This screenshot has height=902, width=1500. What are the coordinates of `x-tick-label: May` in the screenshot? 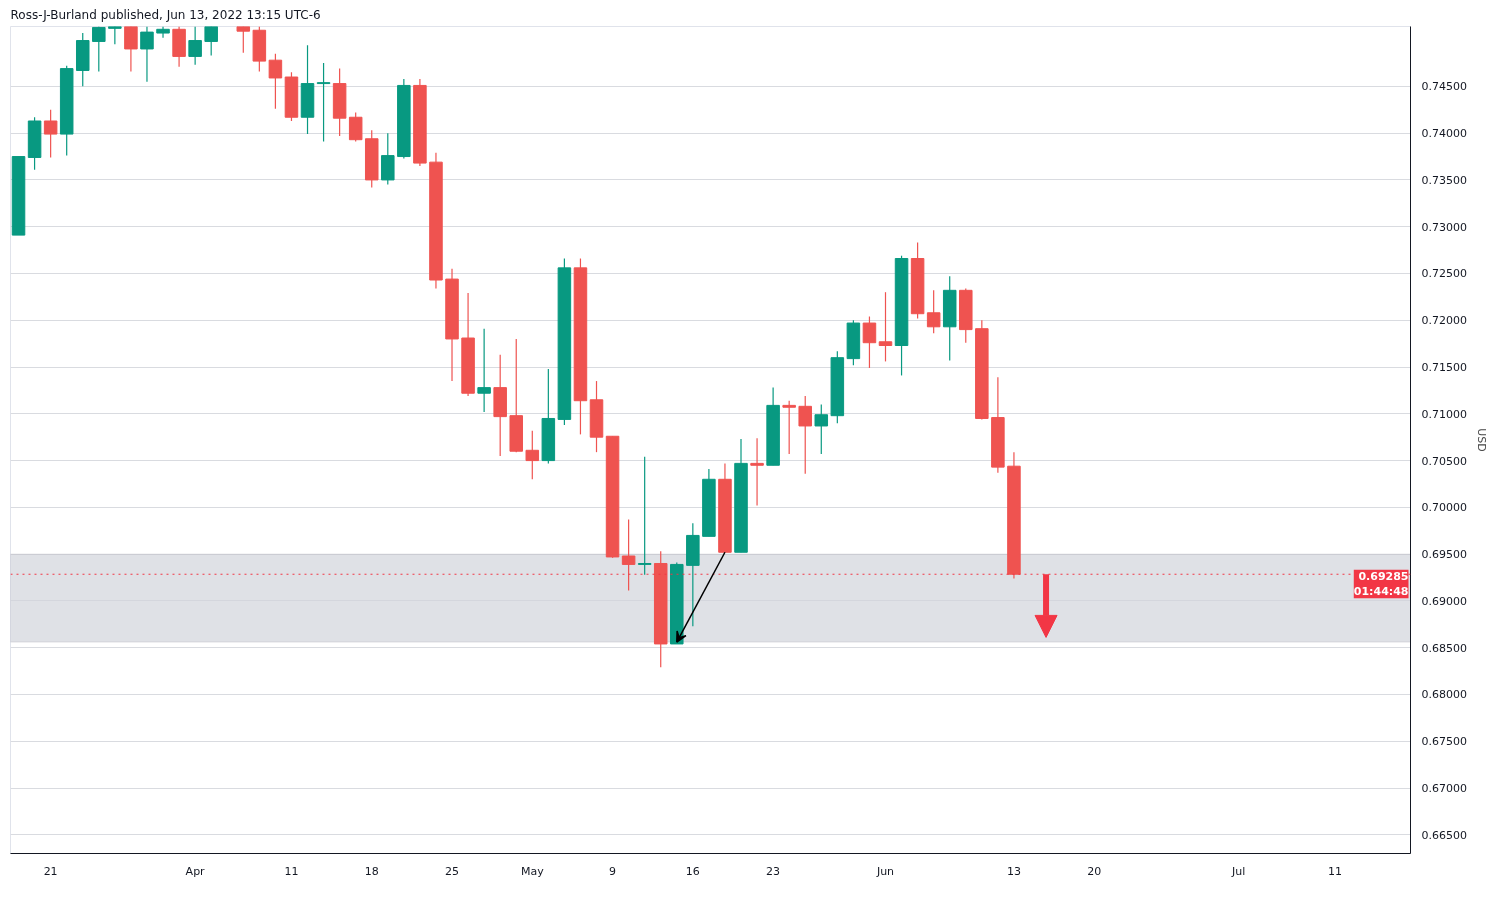 It's located at (532, 871).